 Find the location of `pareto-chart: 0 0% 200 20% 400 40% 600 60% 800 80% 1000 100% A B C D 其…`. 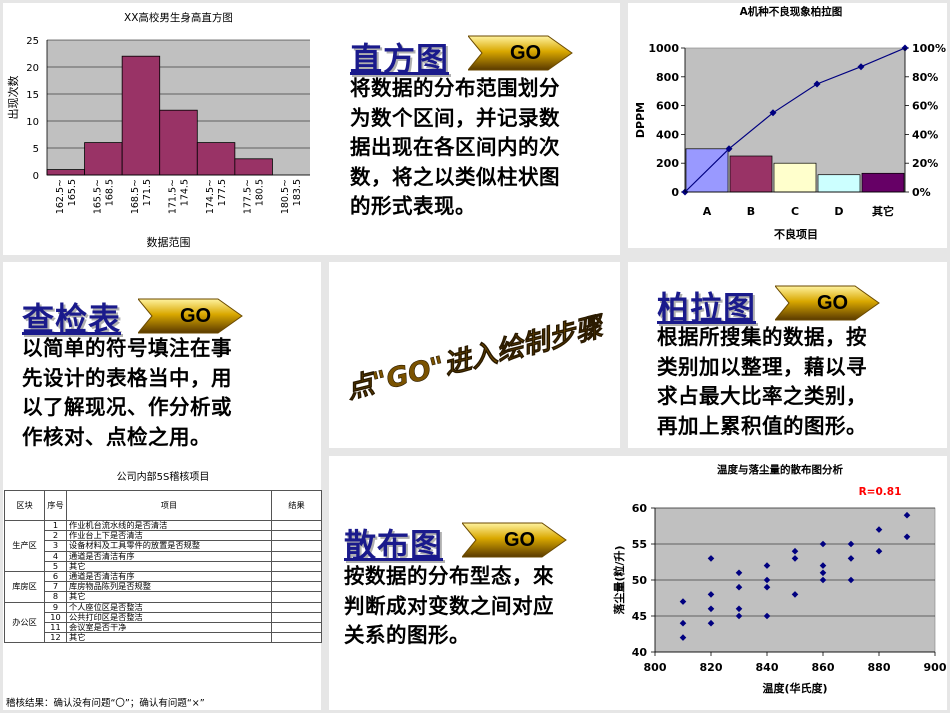

pareto-chart: 0 0% 200 20% 400 40% 600 60% 800 80% 1000 100% A B C D 其… is located at coordinates (790, 123).